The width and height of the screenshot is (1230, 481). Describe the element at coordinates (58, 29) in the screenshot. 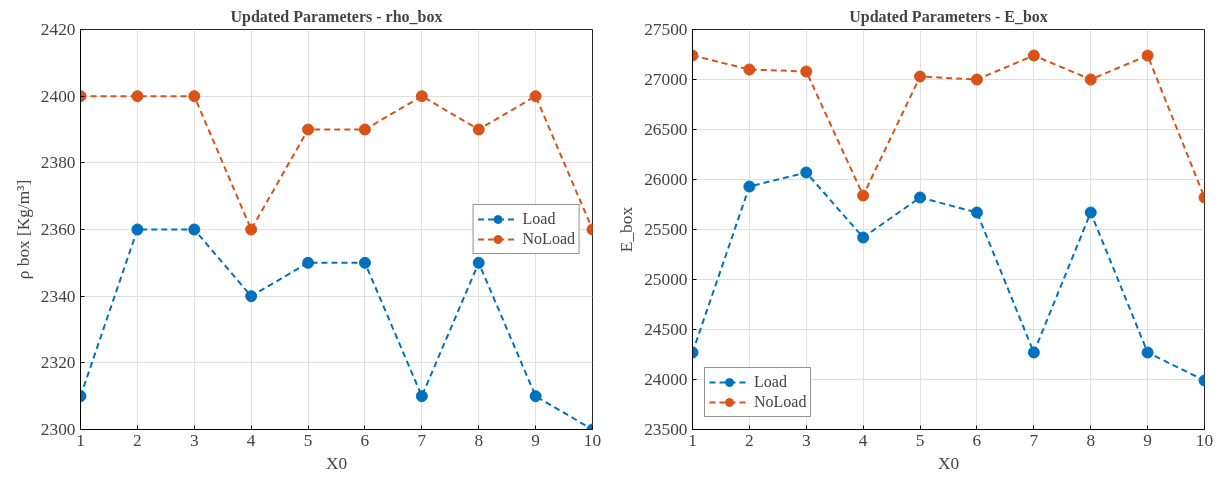

I see `y-tick-label: 2420` at that location.